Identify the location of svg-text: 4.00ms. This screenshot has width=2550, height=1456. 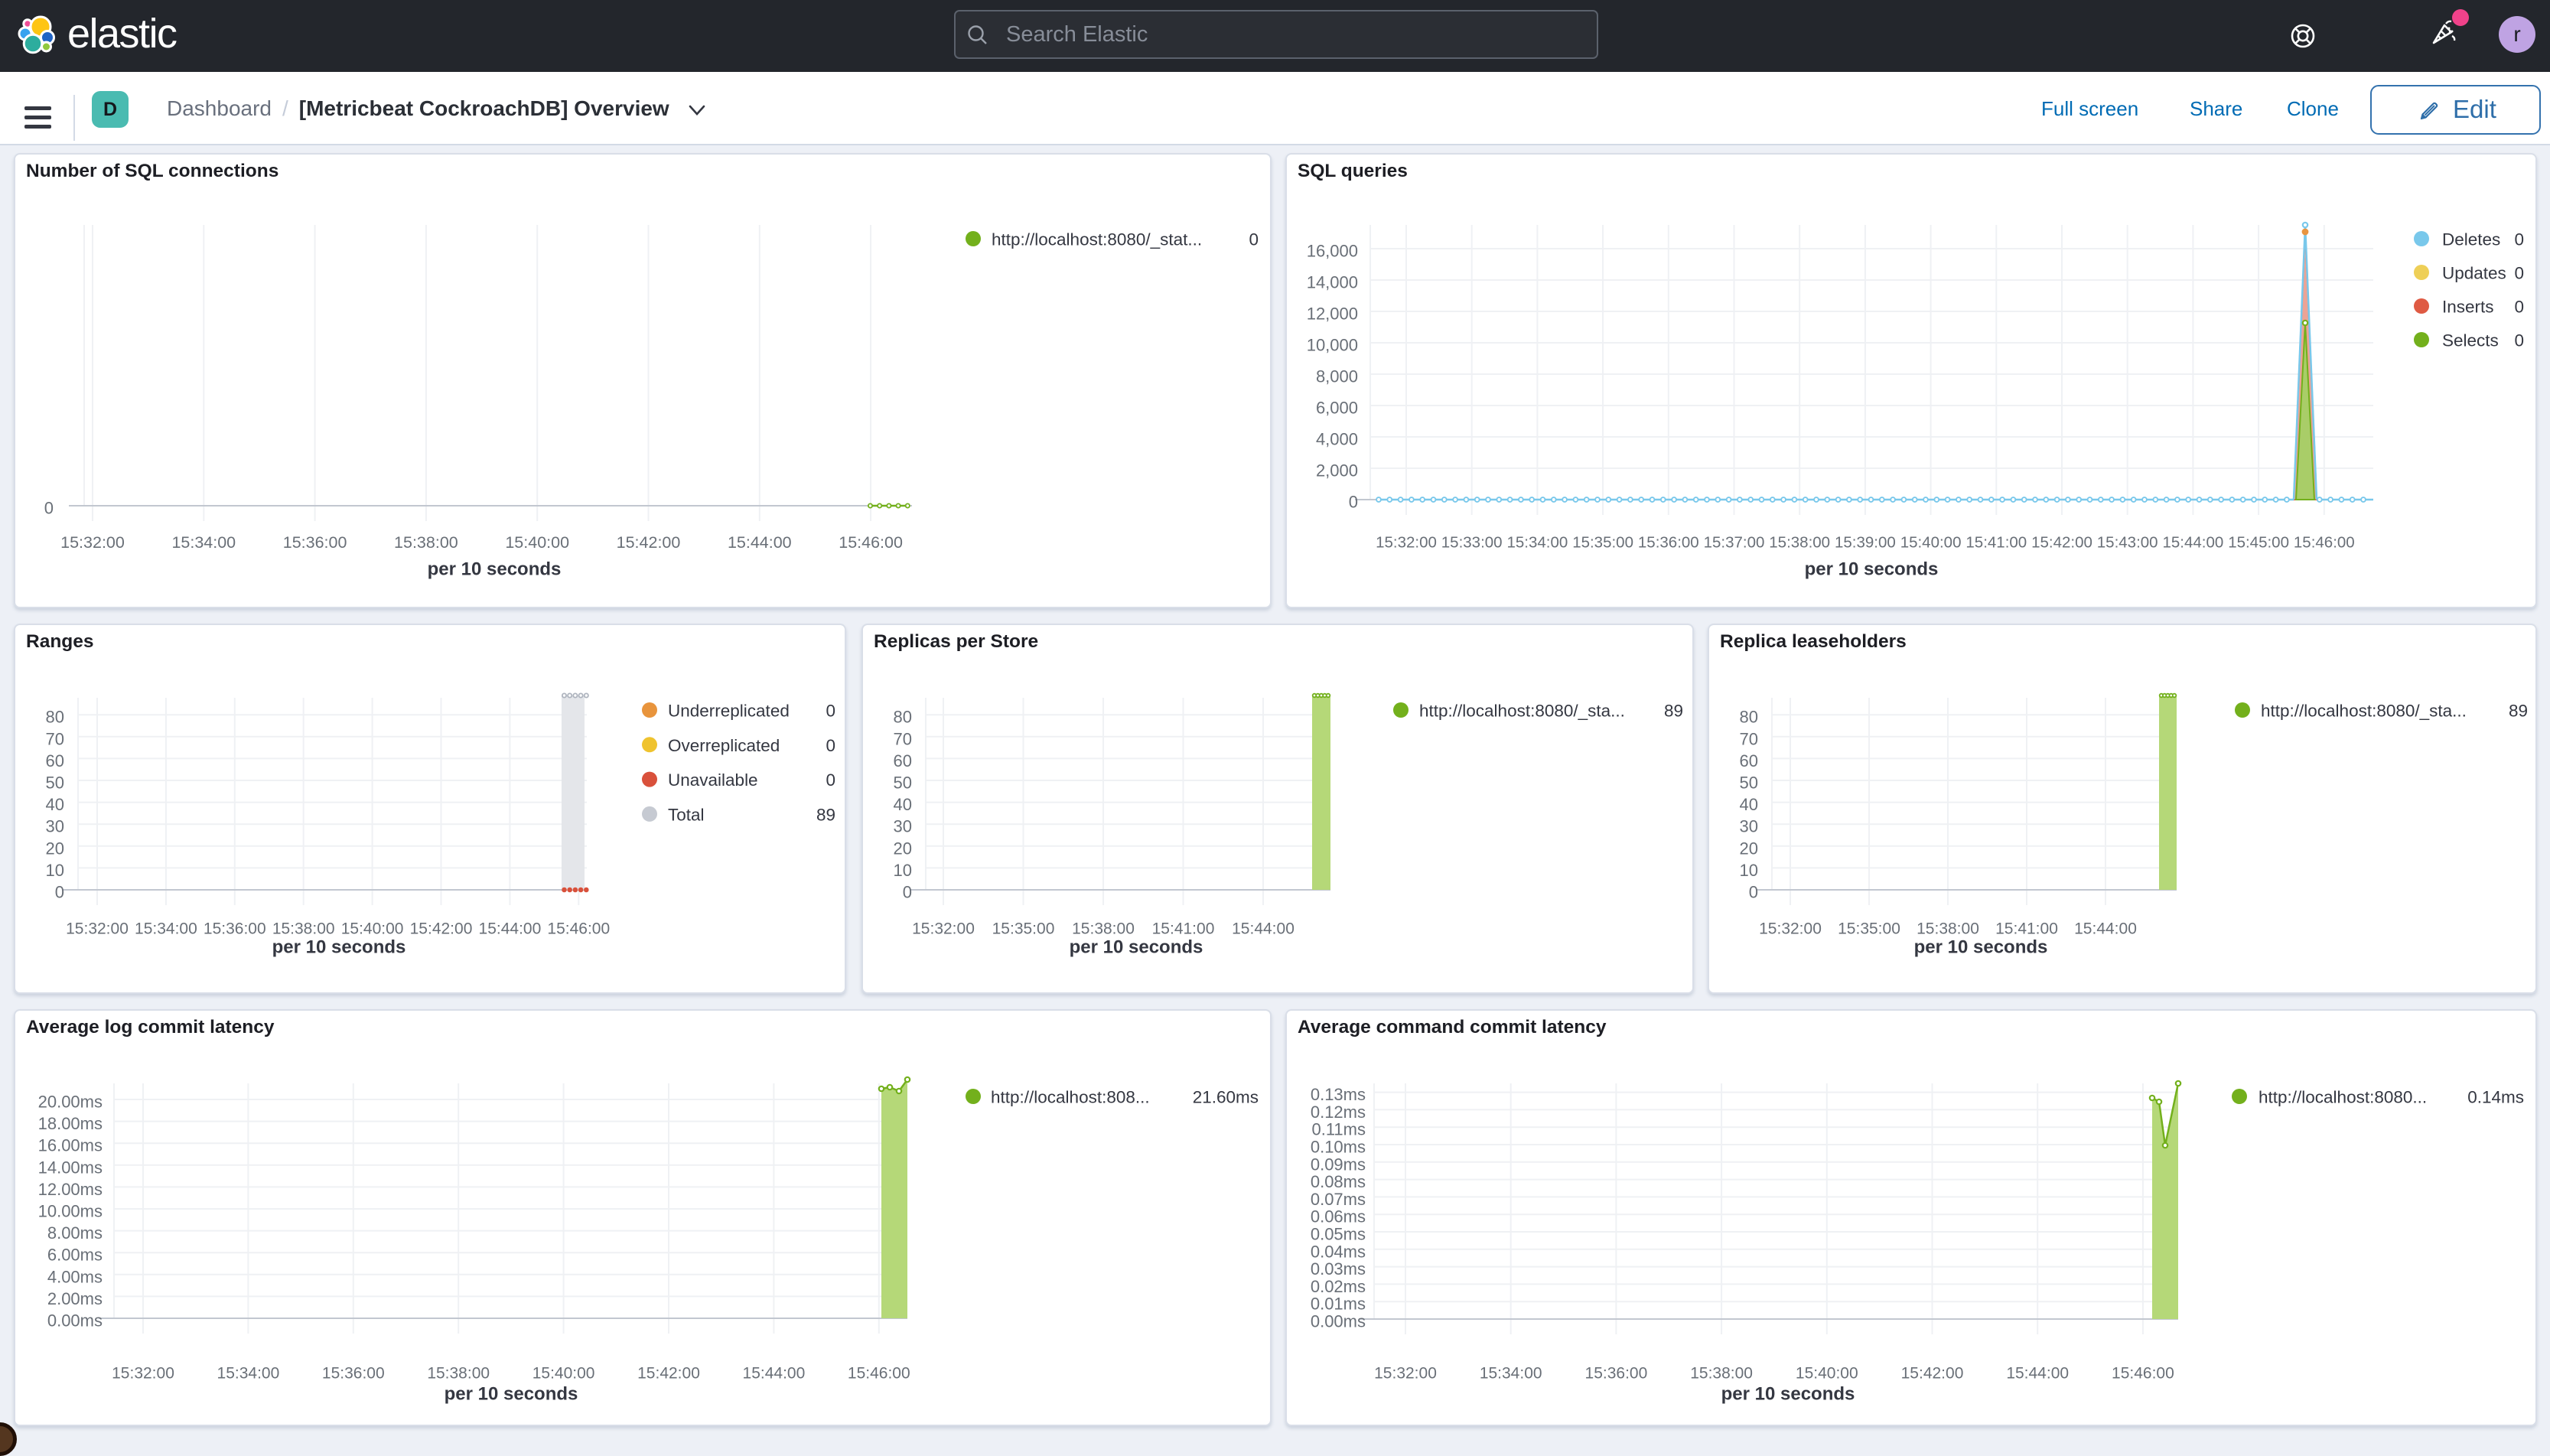
(75, 1276).